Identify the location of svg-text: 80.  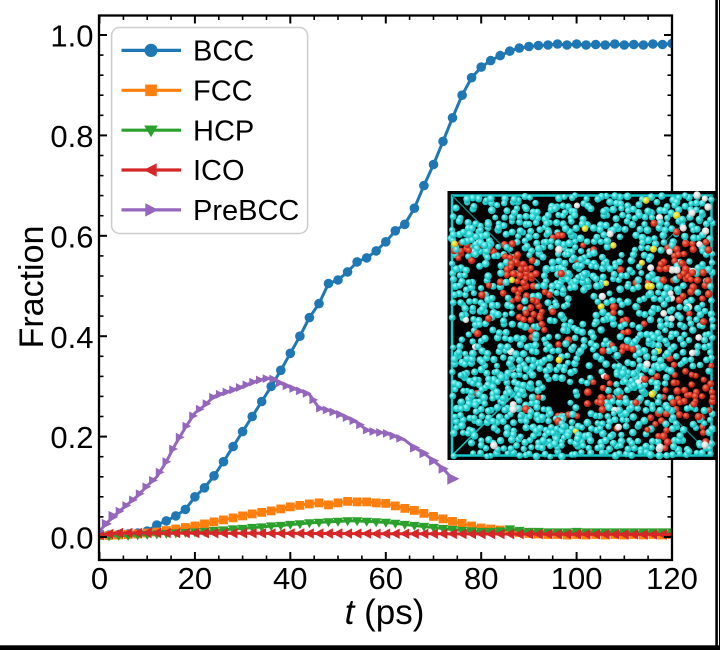
(481, 578).